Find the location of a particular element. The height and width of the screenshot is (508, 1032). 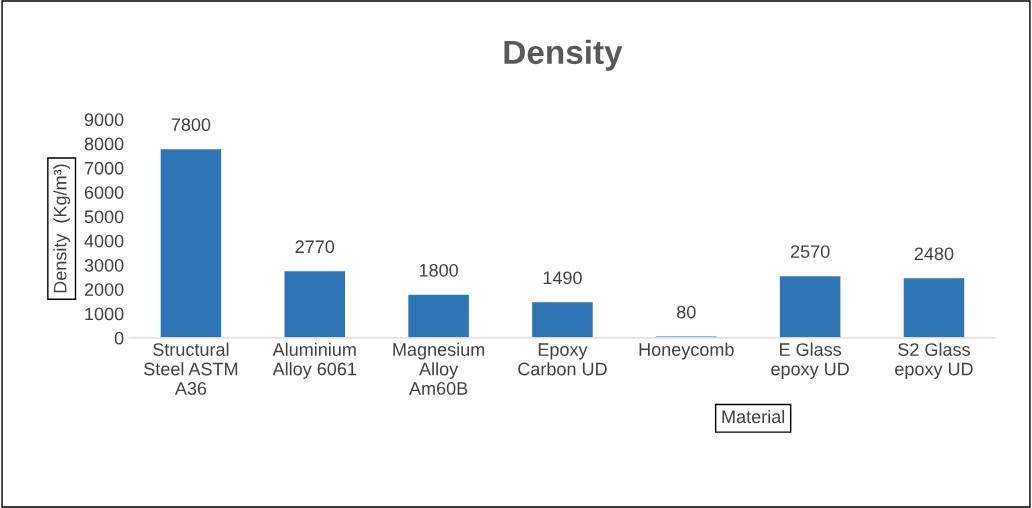

x-tick-label: Epoxy Carbon UD is located at coordinates (562, 359).